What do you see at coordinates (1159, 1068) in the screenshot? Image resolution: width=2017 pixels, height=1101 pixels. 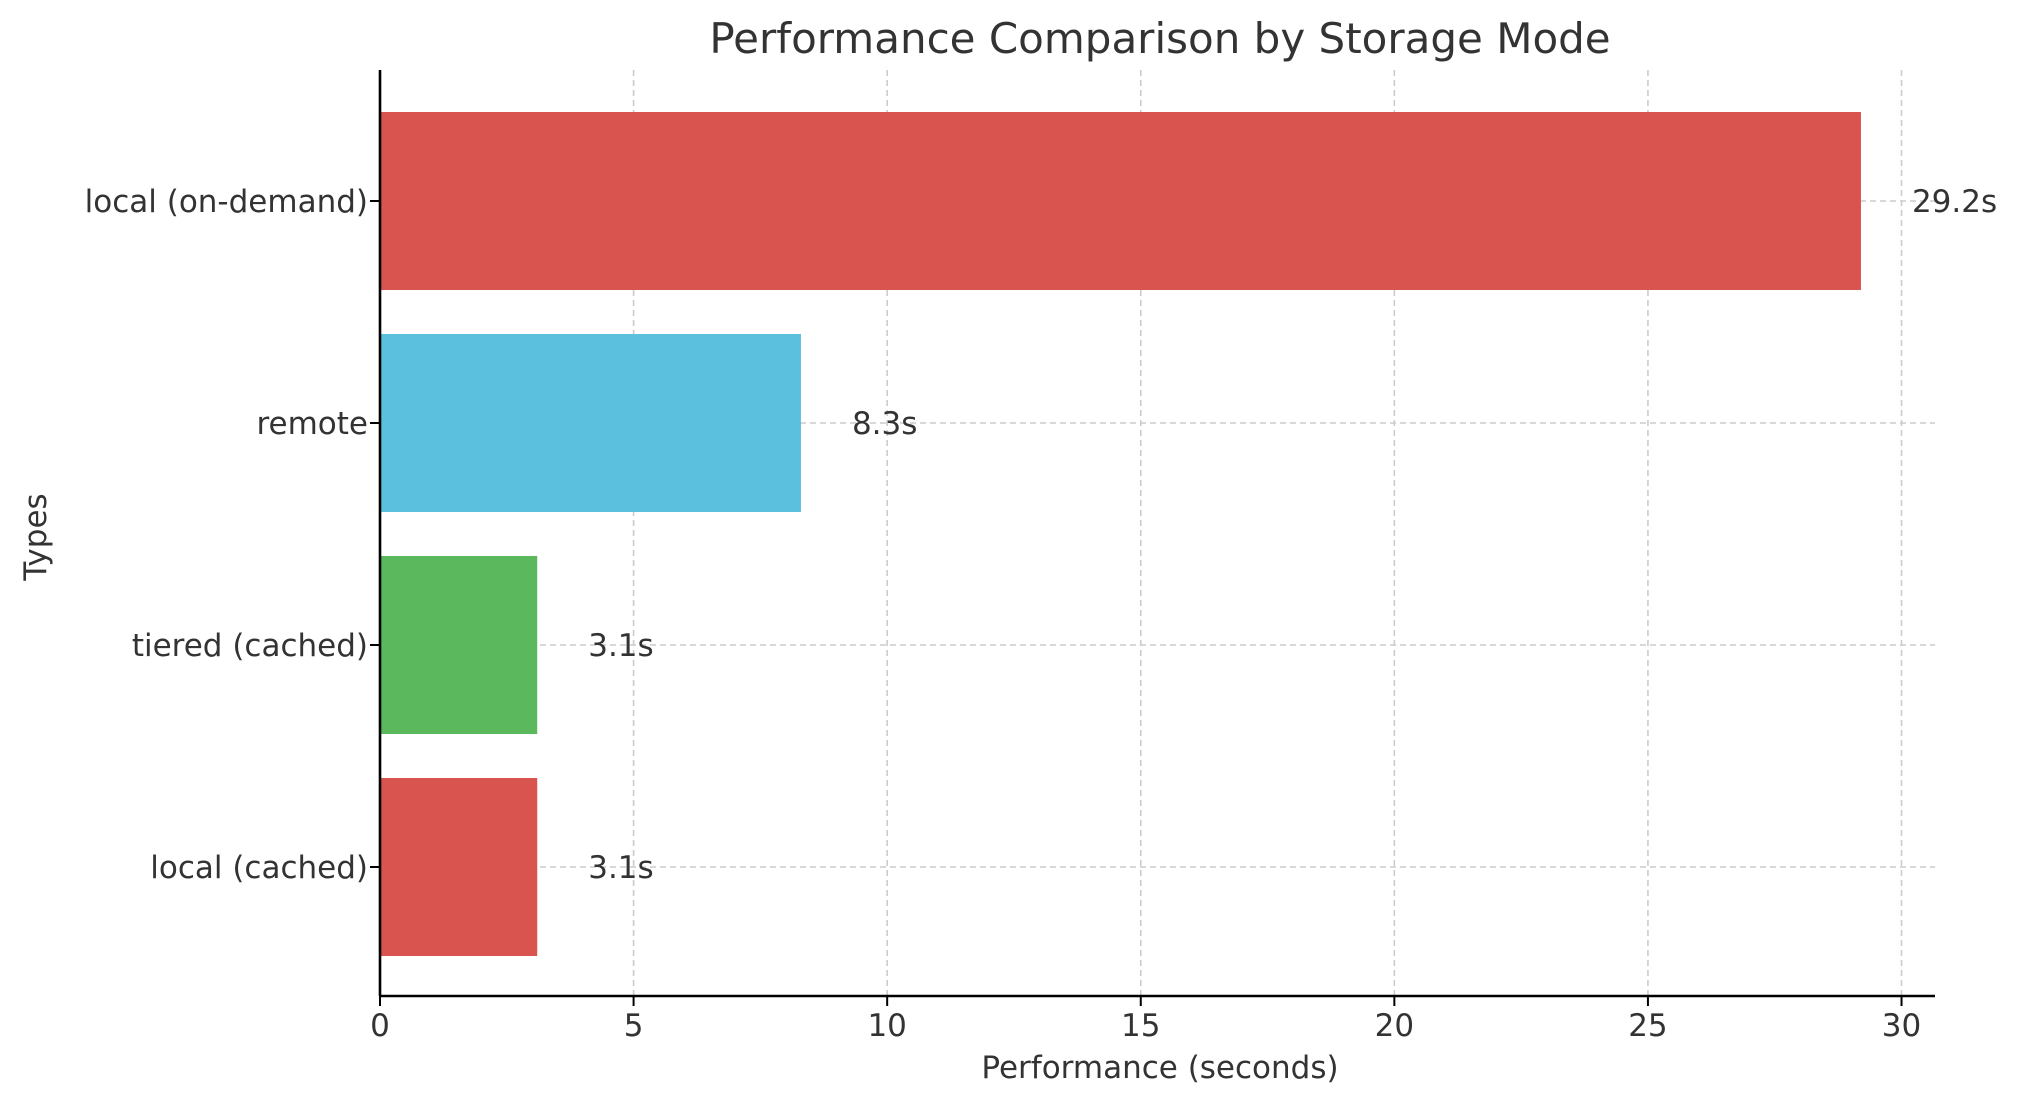 I see `x-axis-label: Performance (seconds)` at bounding box center [1159, 1068].